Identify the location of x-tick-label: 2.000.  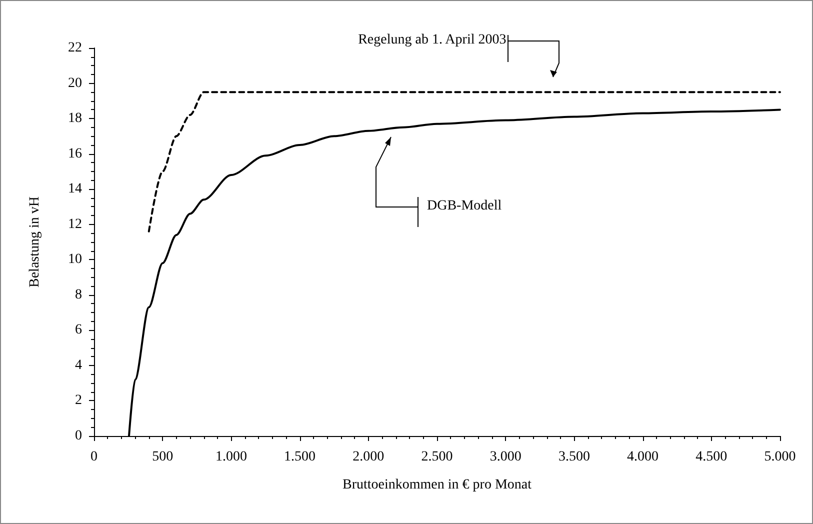
(368, 457).